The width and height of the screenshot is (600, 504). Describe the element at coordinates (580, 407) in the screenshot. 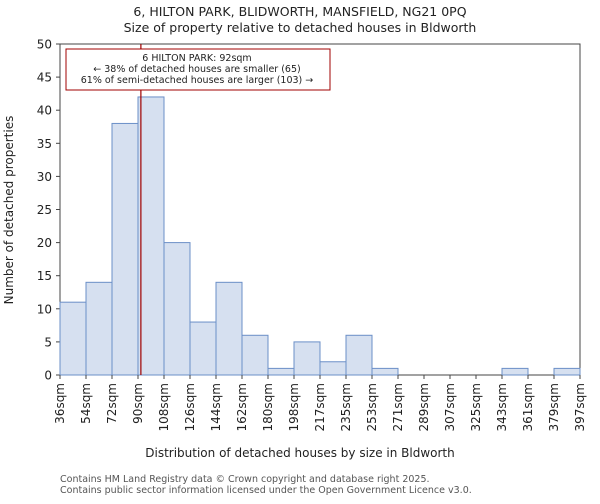

I see `x-tick-label: 397sqm` at that location.